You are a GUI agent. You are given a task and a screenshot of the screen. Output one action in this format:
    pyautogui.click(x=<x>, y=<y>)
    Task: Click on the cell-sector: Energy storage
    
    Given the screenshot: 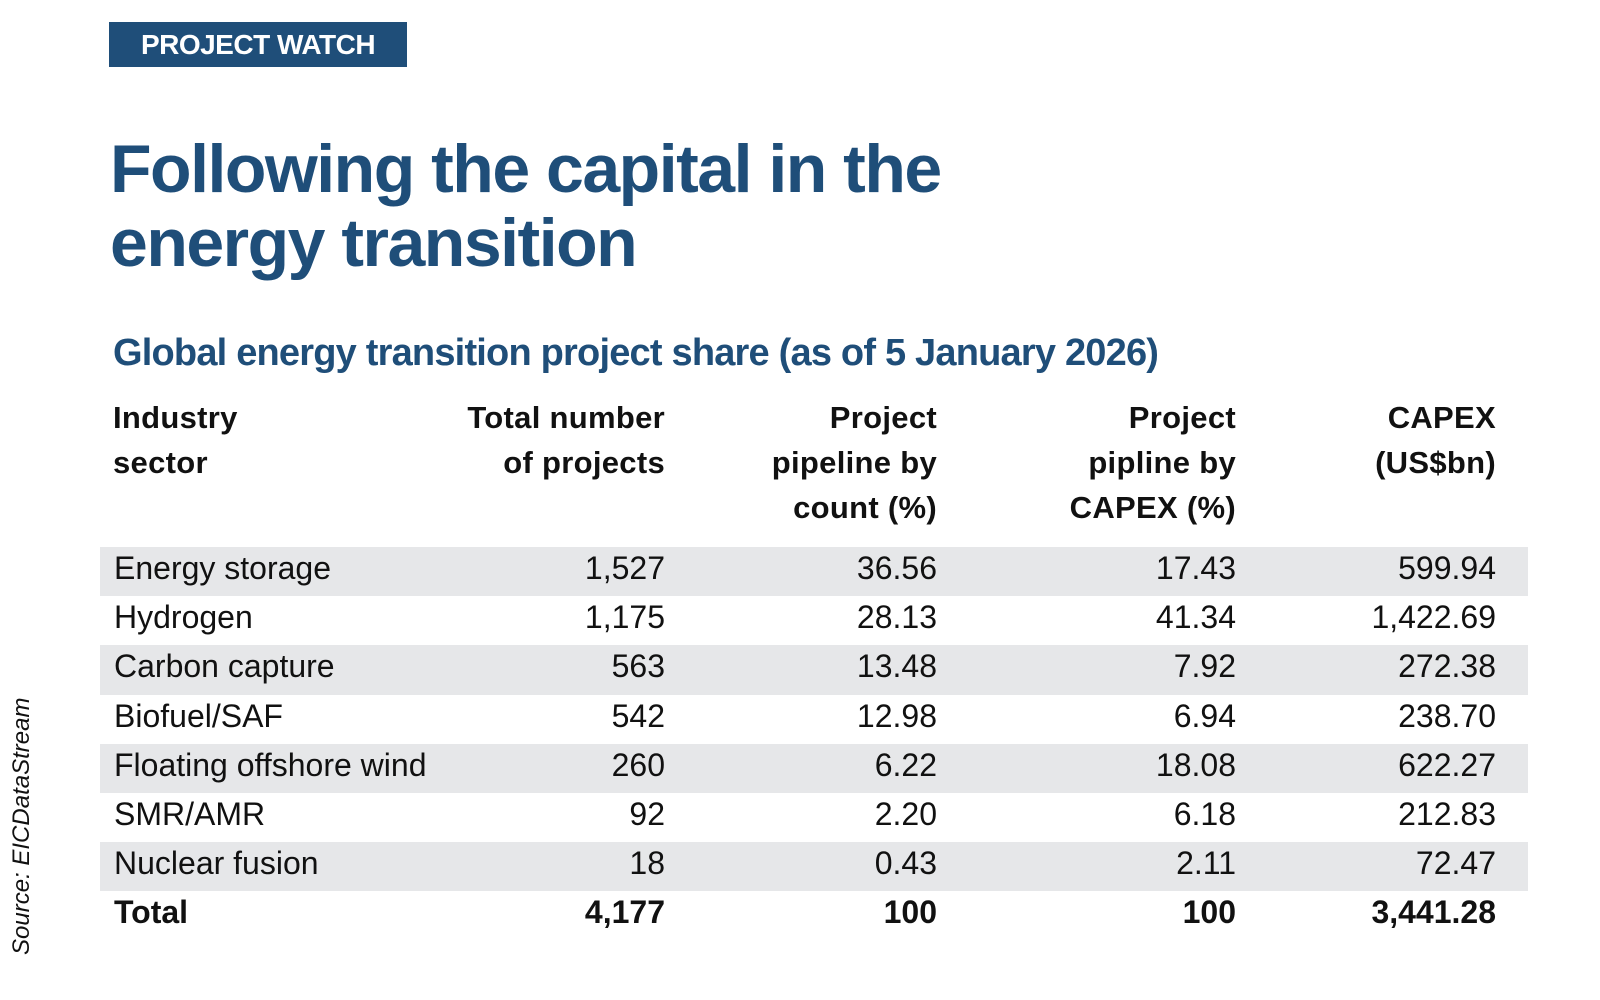 What is the action you would take?
    pyautogui.click(x=223, y=568)
    